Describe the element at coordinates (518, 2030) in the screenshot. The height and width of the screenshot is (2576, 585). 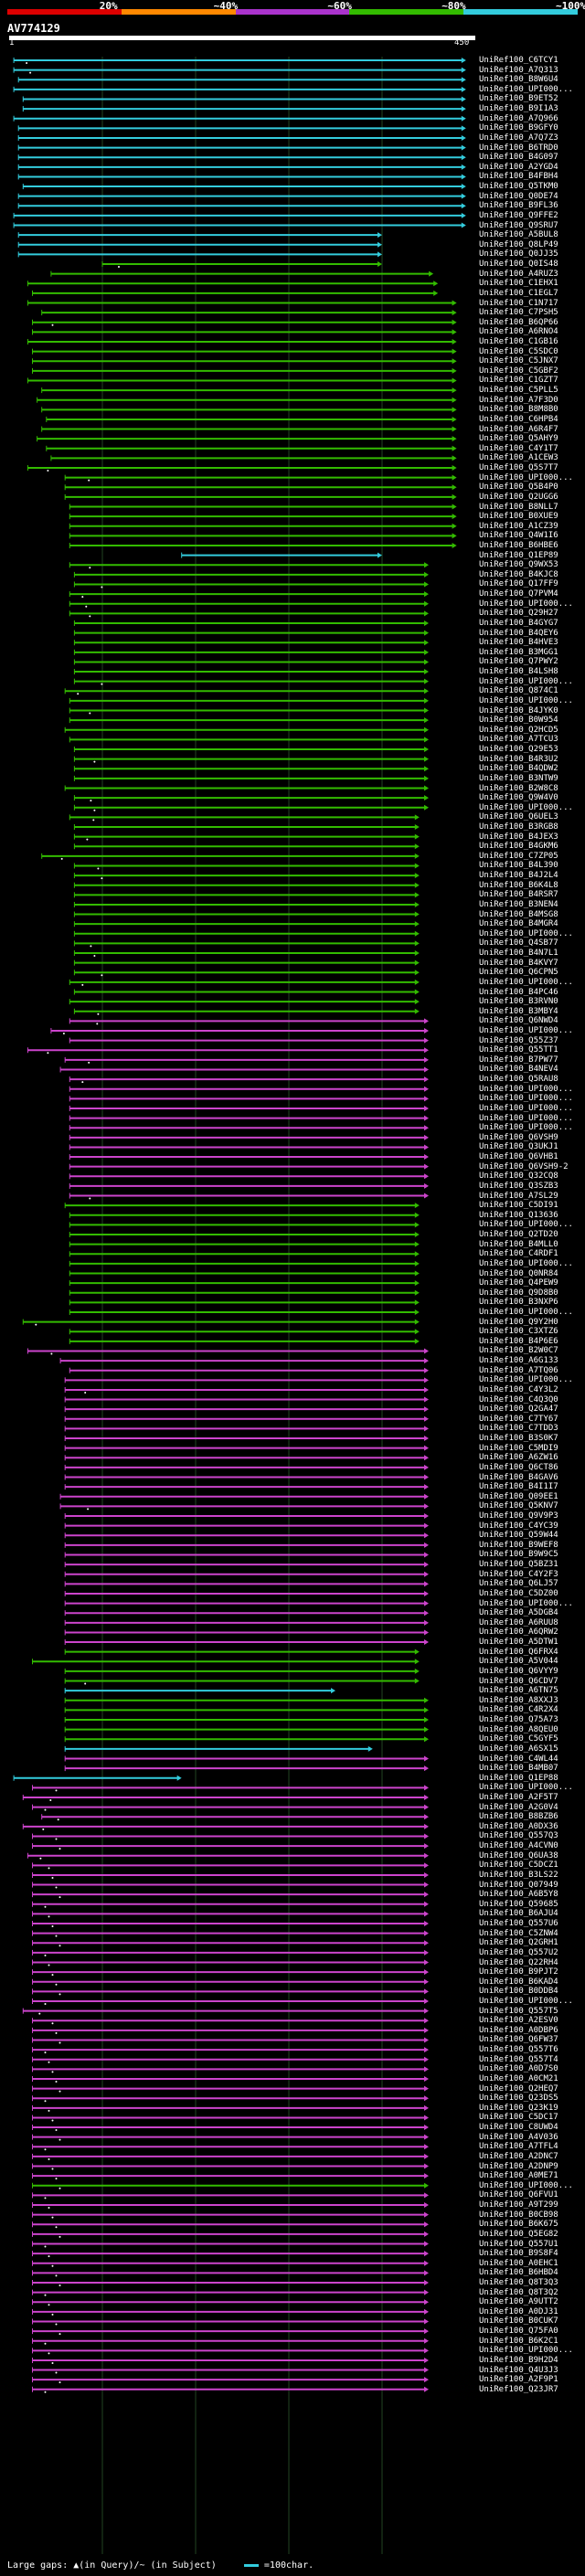
I see `hit-label: UniRef100_A0DBP6` at that location.